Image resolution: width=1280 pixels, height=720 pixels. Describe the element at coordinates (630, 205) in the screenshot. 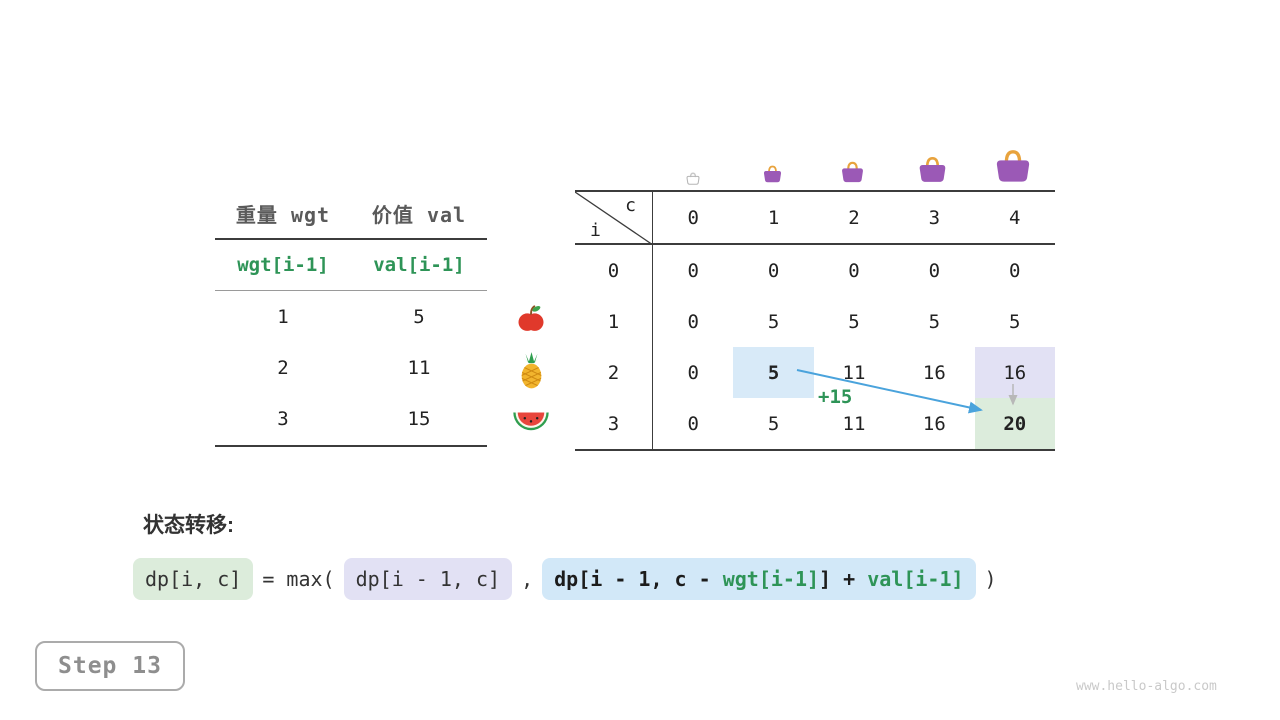

I see `corner-col-label: c` at that location.